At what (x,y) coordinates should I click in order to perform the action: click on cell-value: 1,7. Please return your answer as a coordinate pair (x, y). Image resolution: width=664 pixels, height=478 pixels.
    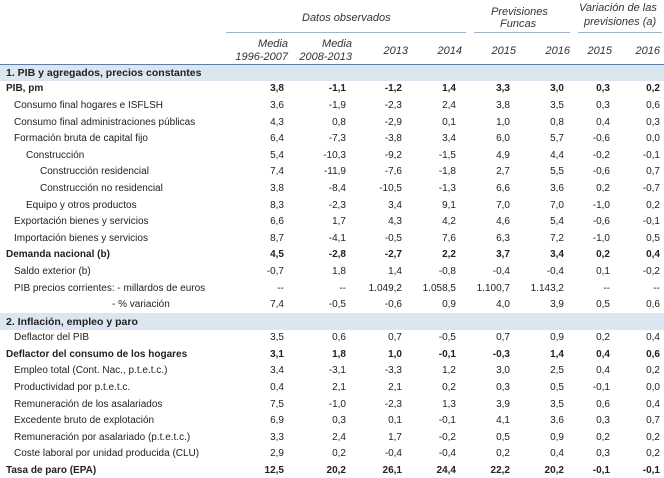
    Looking at the image, I should click on (339, 222).